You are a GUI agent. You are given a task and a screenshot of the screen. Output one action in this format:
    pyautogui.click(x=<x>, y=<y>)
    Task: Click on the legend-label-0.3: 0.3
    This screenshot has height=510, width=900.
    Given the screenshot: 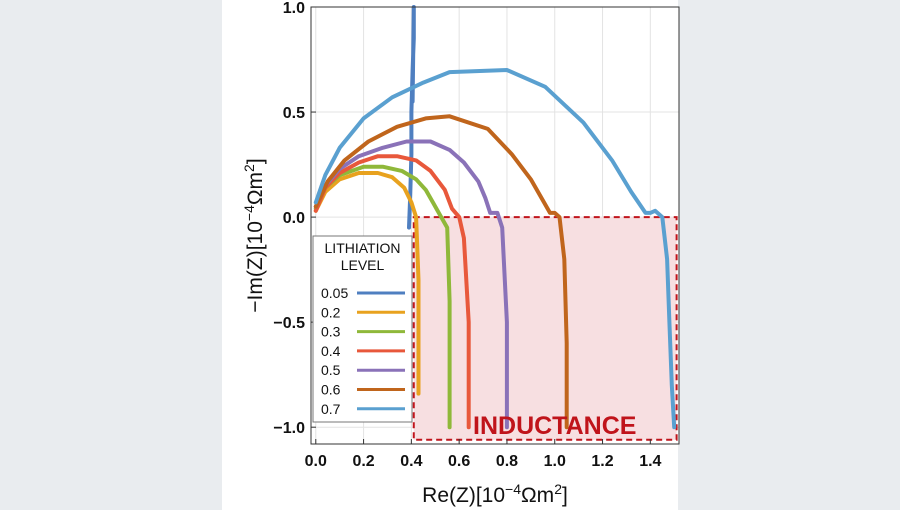 What is the action you would take?
    pyautogui.click(x=331, y=332)
    